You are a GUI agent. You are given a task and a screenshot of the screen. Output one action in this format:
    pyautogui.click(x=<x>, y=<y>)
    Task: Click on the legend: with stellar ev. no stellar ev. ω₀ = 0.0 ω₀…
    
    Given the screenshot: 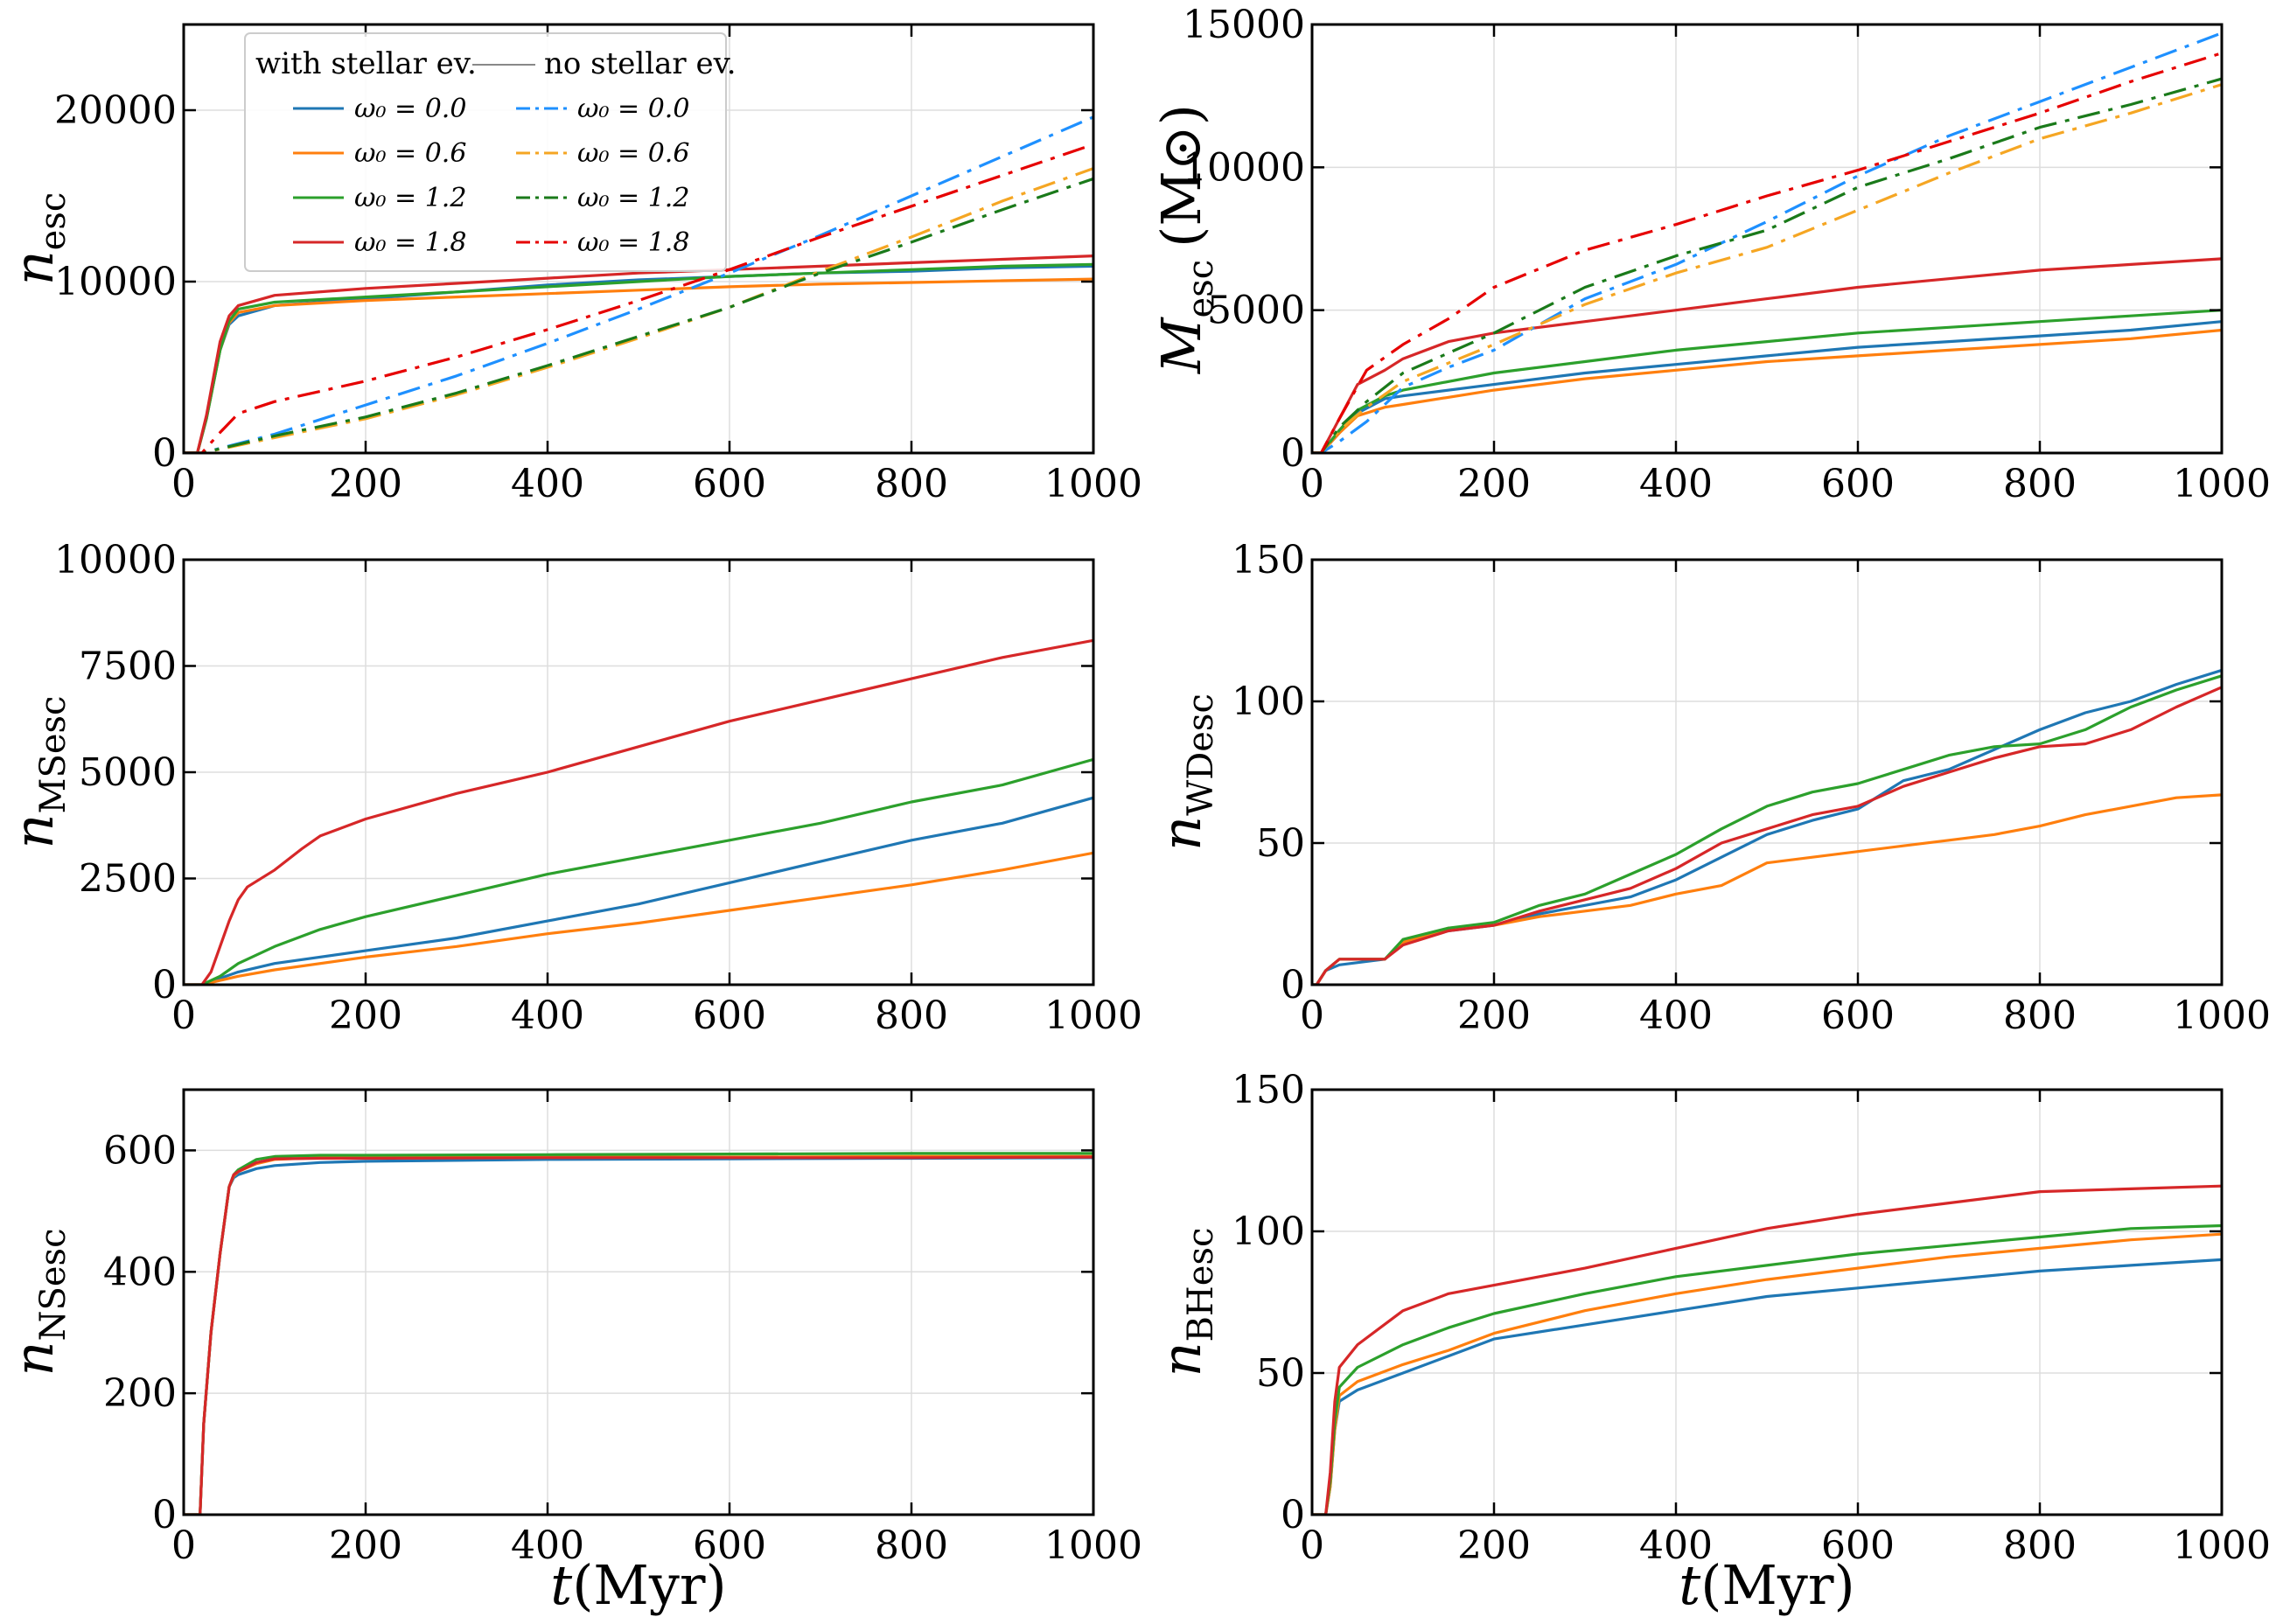 What is the action you would take?
    pyautogui.click(x=491, y=152)
    